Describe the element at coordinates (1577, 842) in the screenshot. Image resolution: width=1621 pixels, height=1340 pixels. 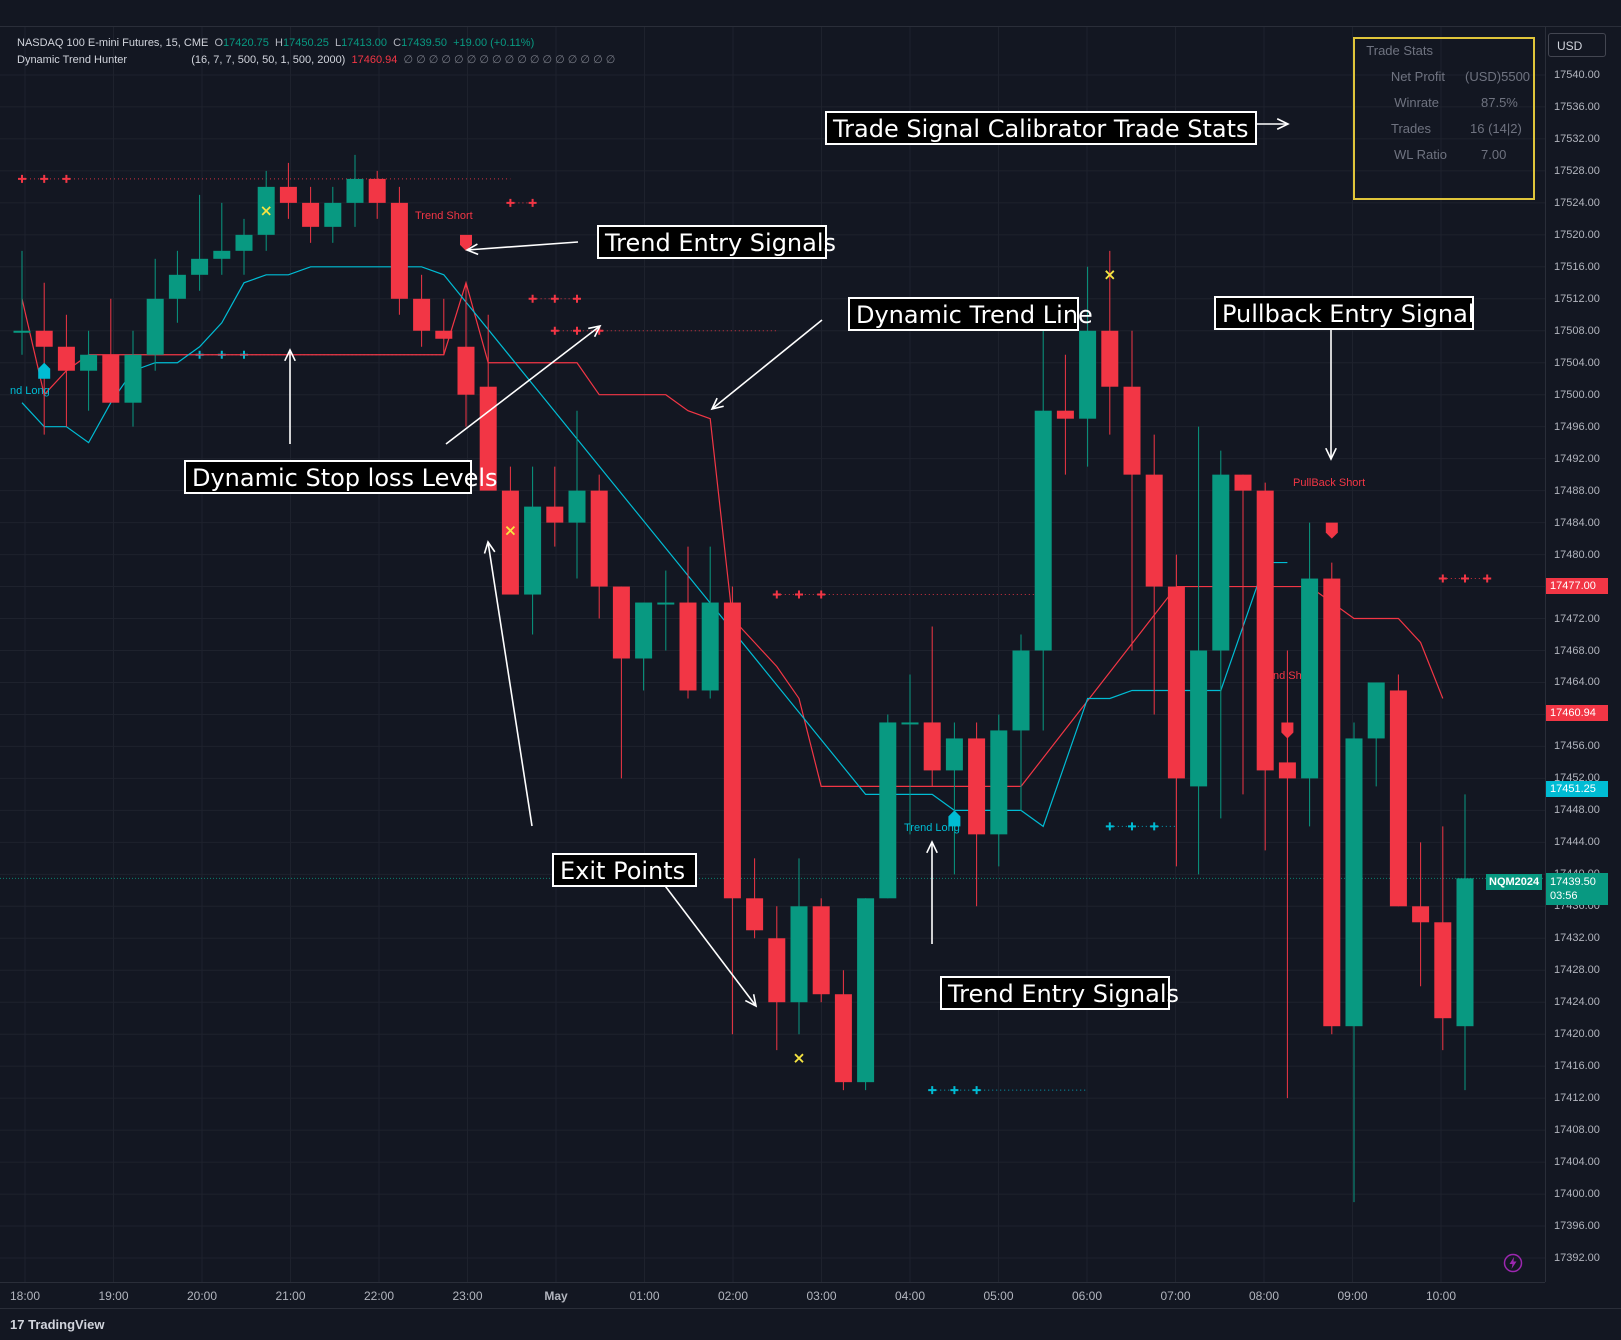
I see `price-tick-label: 17444.00` at that location.